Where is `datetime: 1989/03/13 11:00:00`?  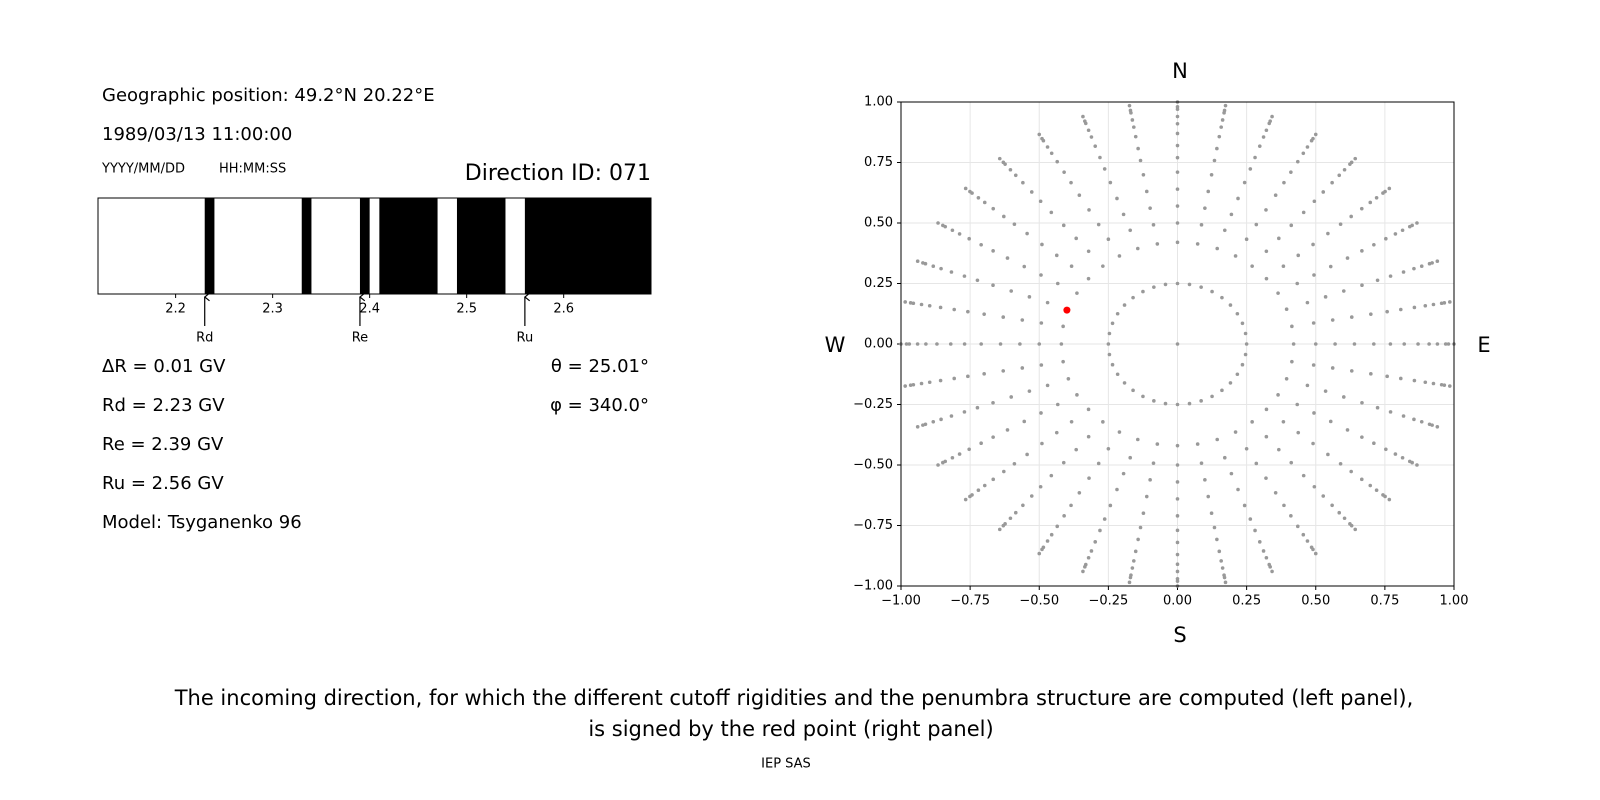 datetime: 1989/03/13 11:00:00 is located at coordinates (197, 134).